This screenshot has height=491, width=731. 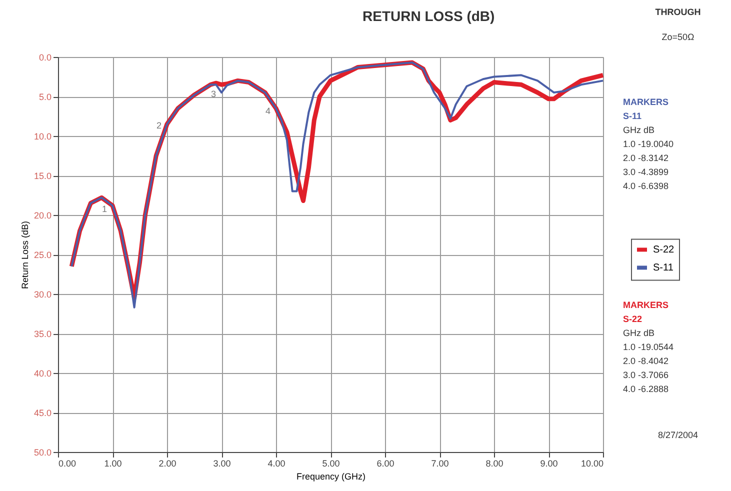 I want to click on x-tick-label: 5.00, so click(x=331, y=463).